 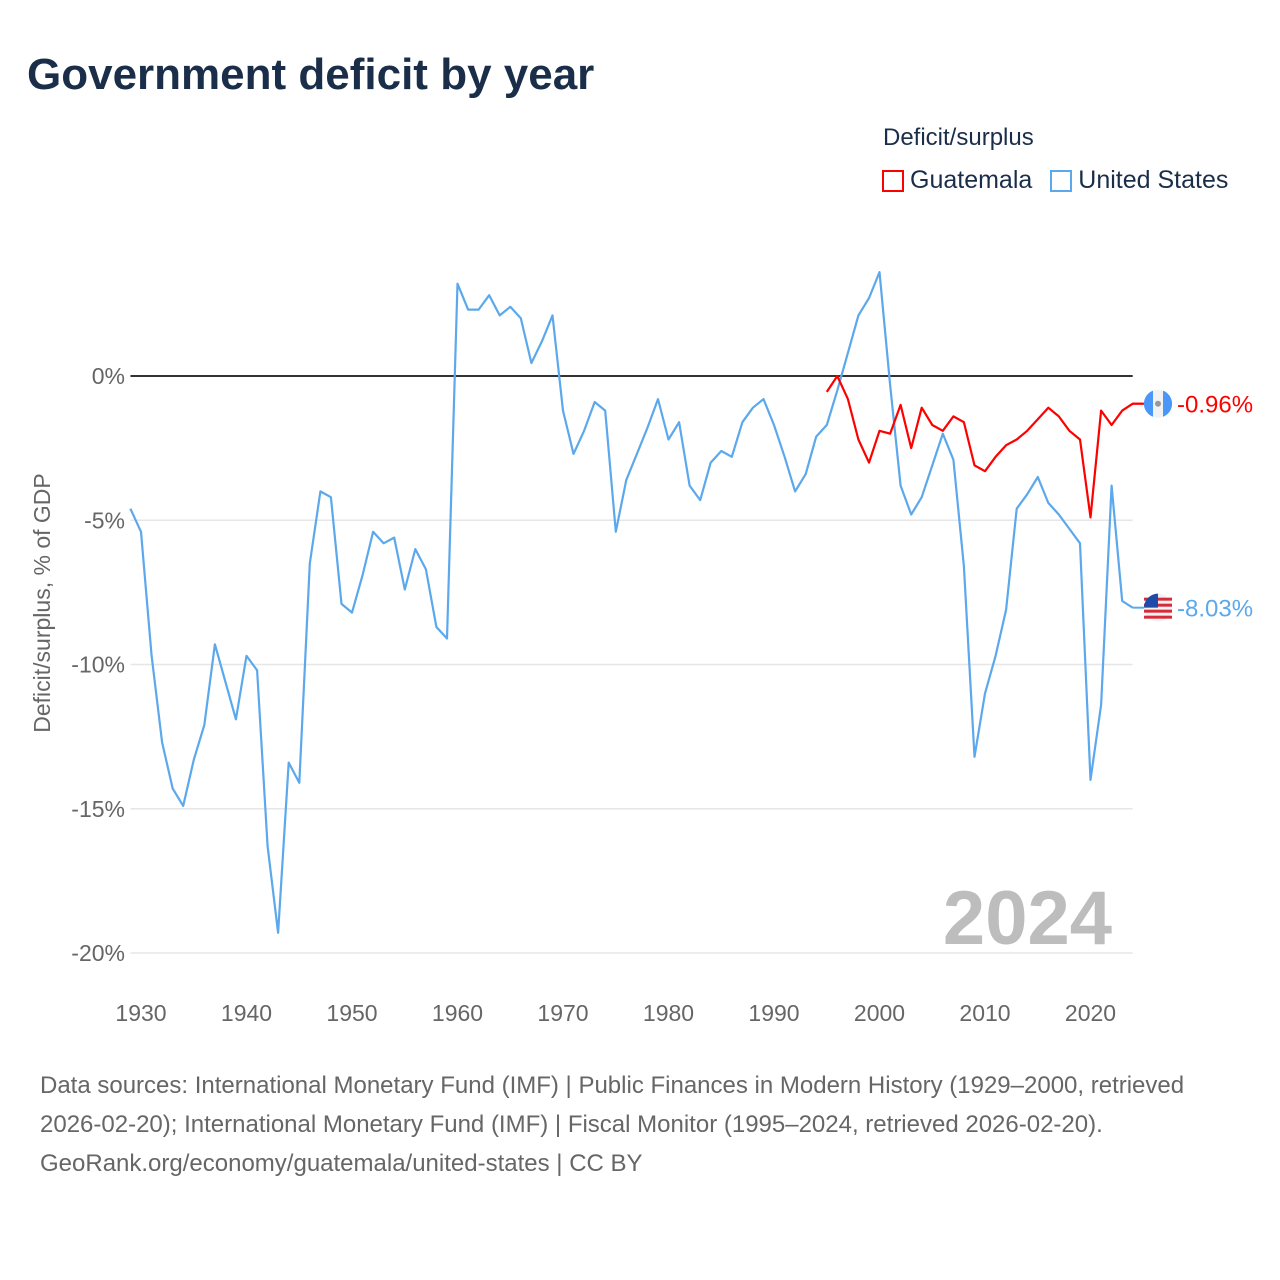 I want to click on x-tick-label: 1970, so click(x=562, y=1013).